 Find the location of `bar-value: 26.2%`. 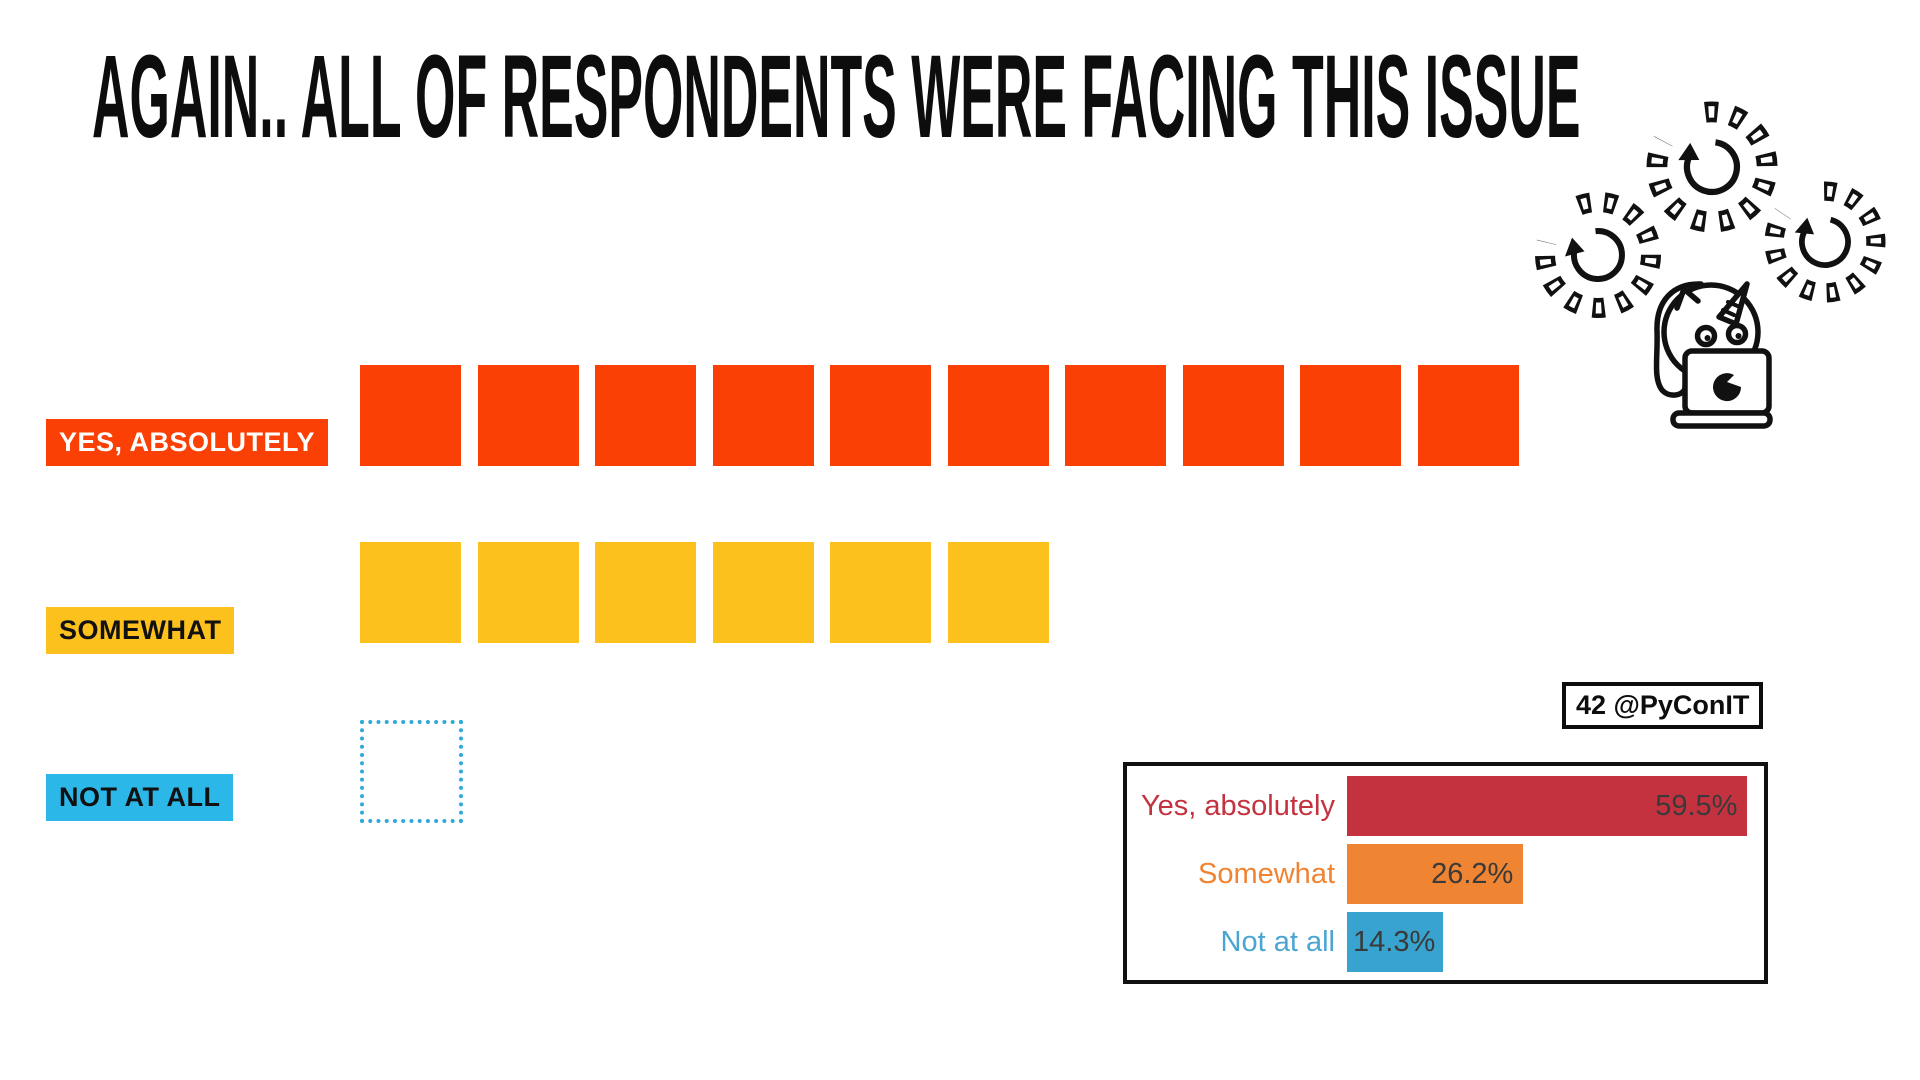

bar-value: 26.2% is located at coordinates (1472, 873).